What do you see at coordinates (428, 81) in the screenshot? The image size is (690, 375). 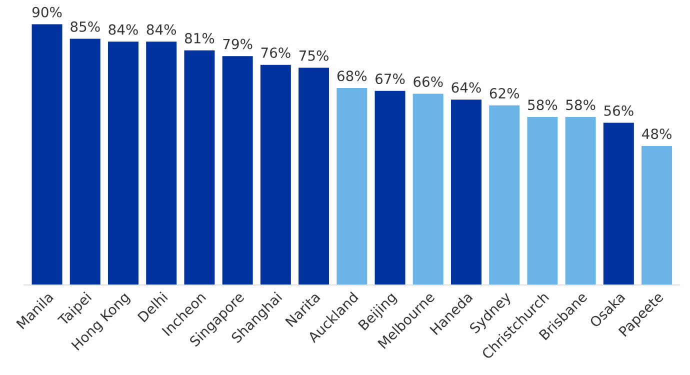 I see `data-label: 66%` at bounding box center [428, 81].